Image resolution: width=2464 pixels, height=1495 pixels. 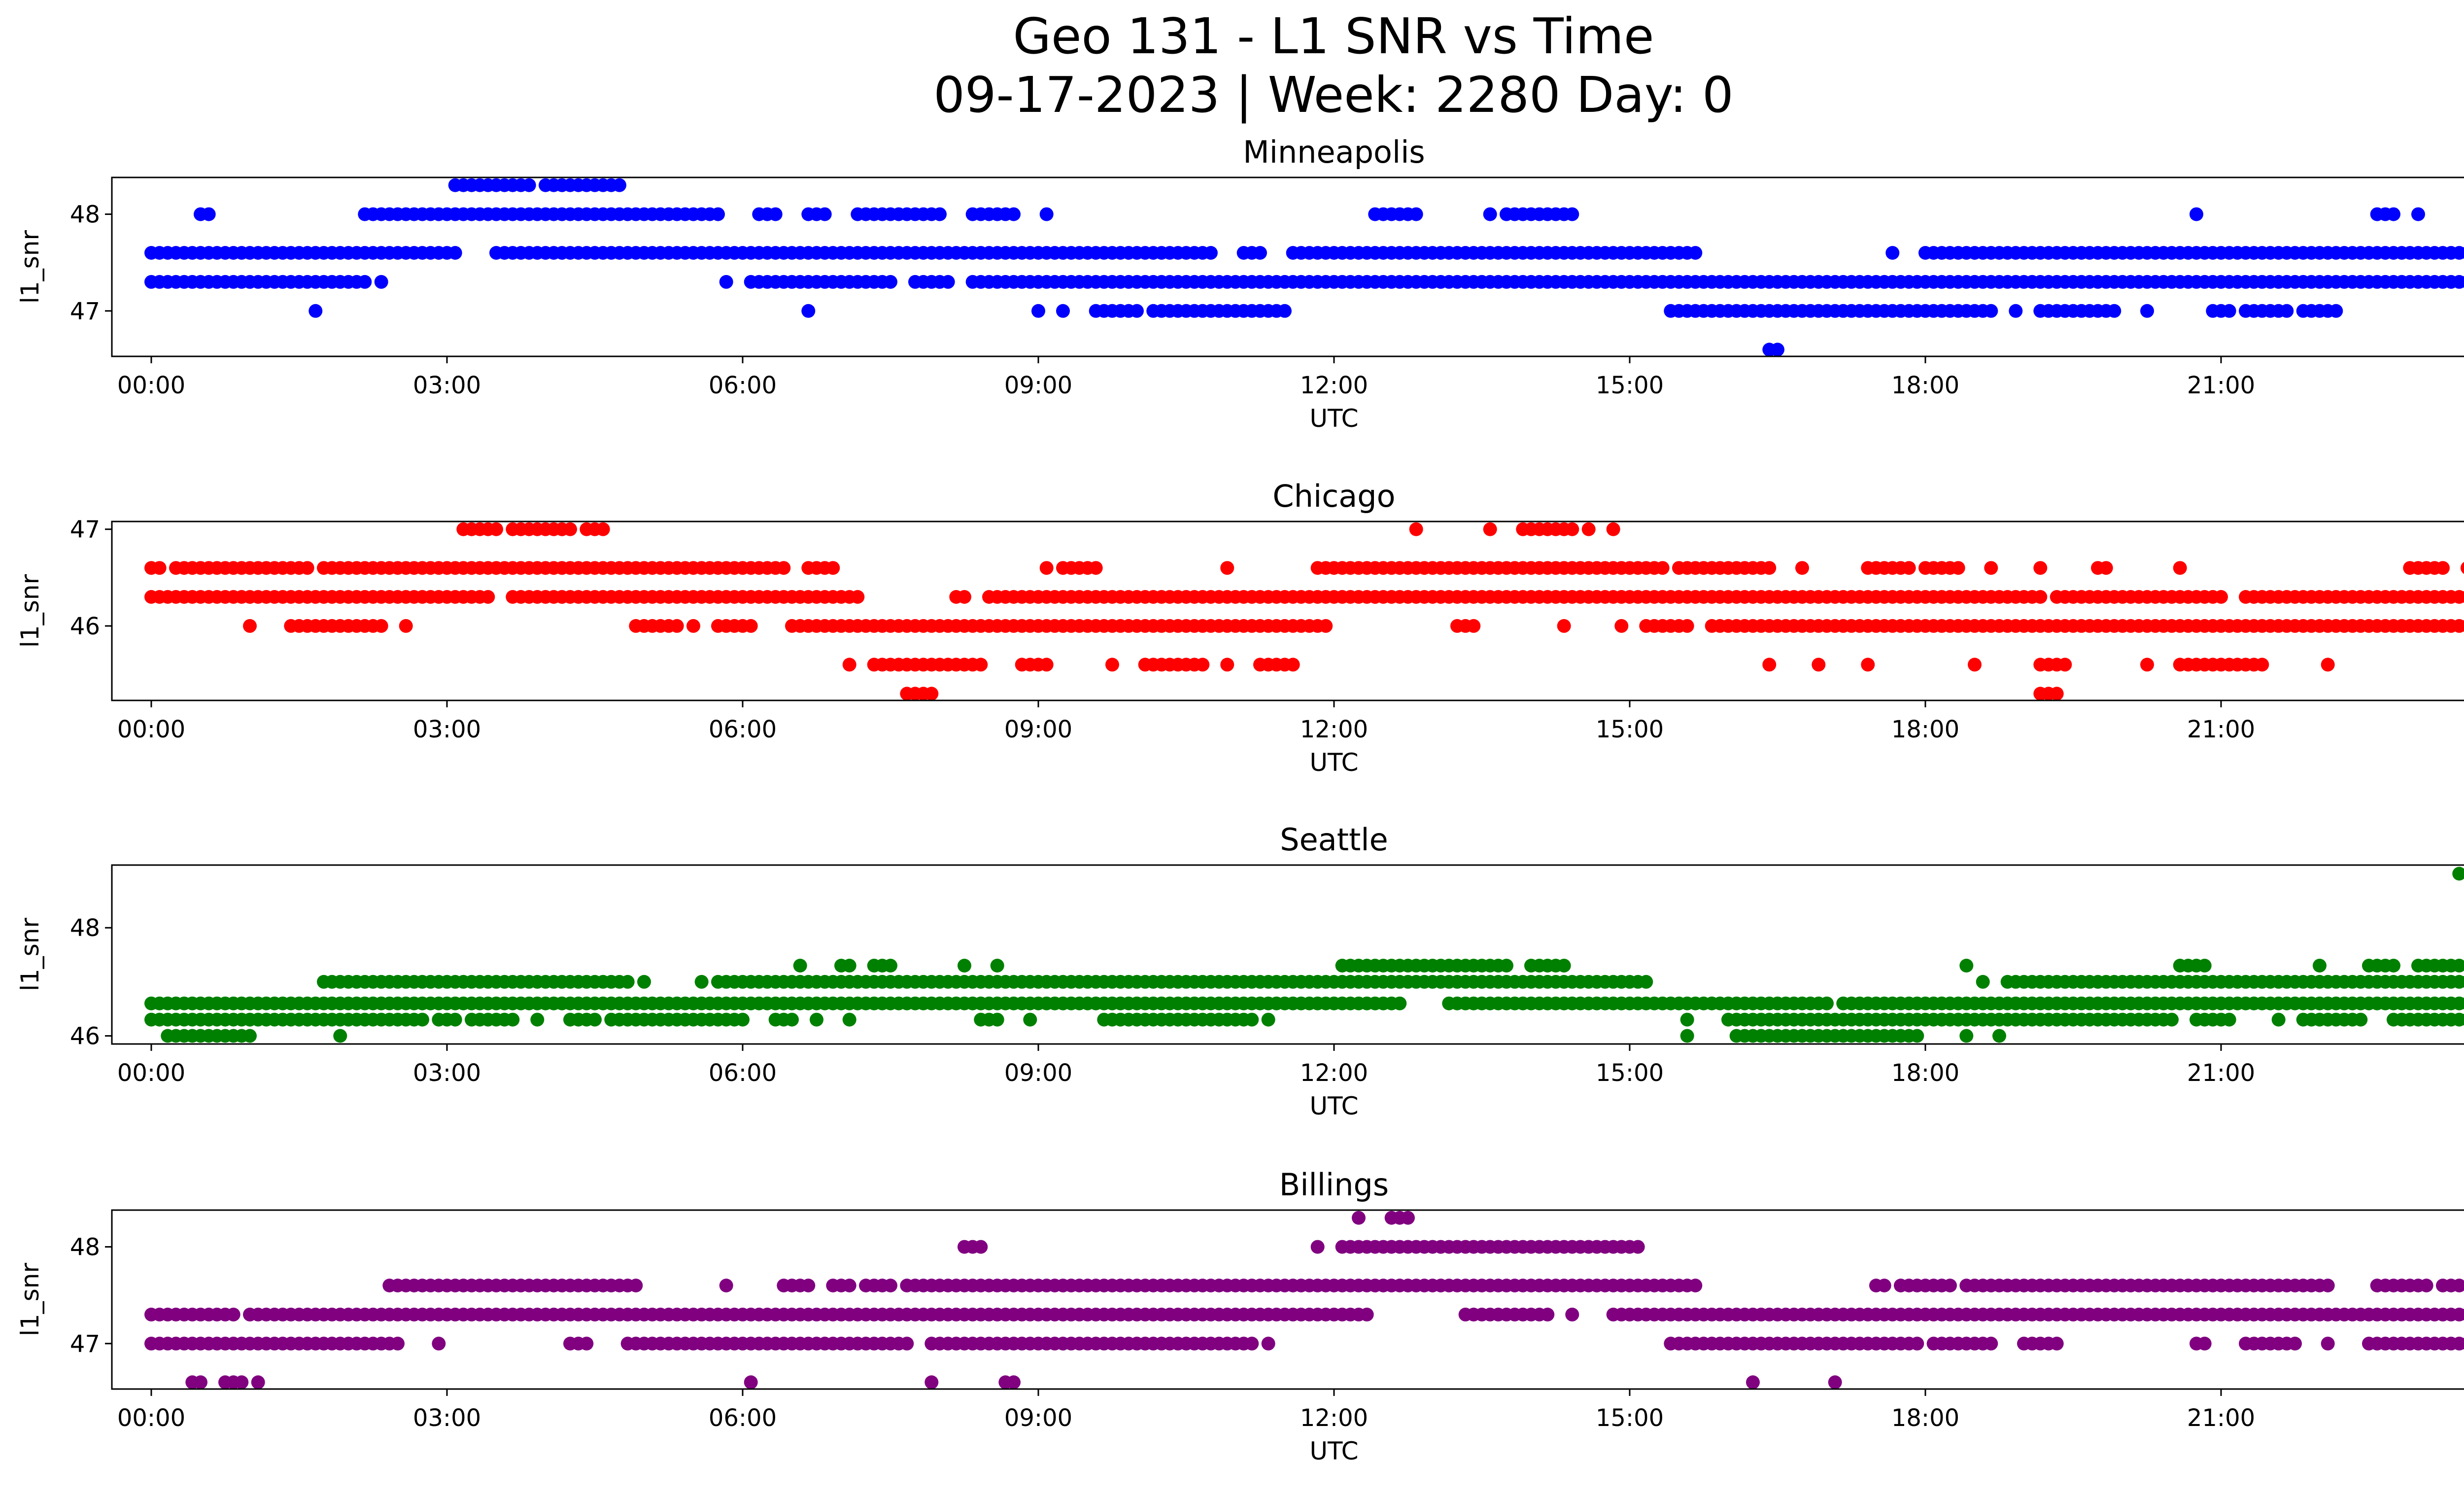 I want to click on subplot-title: Minneapolis, so click(x=1334, y=152).